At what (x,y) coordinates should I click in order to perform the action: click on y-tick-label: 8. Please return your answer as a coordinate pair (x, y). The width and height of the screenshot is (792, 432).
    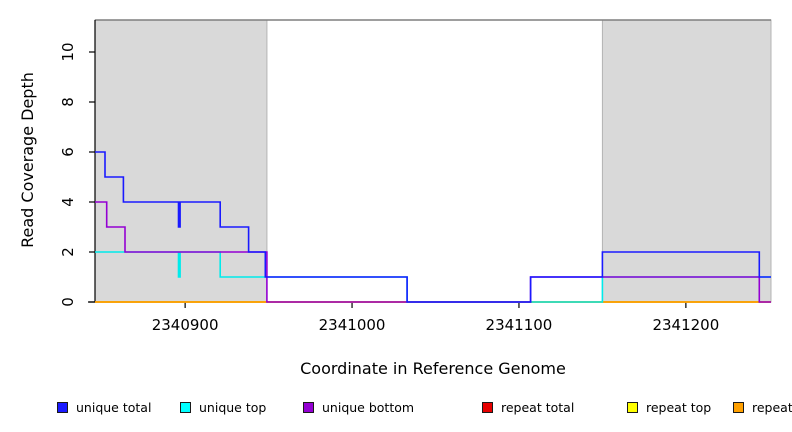
    Looking at the image, I should click on (68, 102).